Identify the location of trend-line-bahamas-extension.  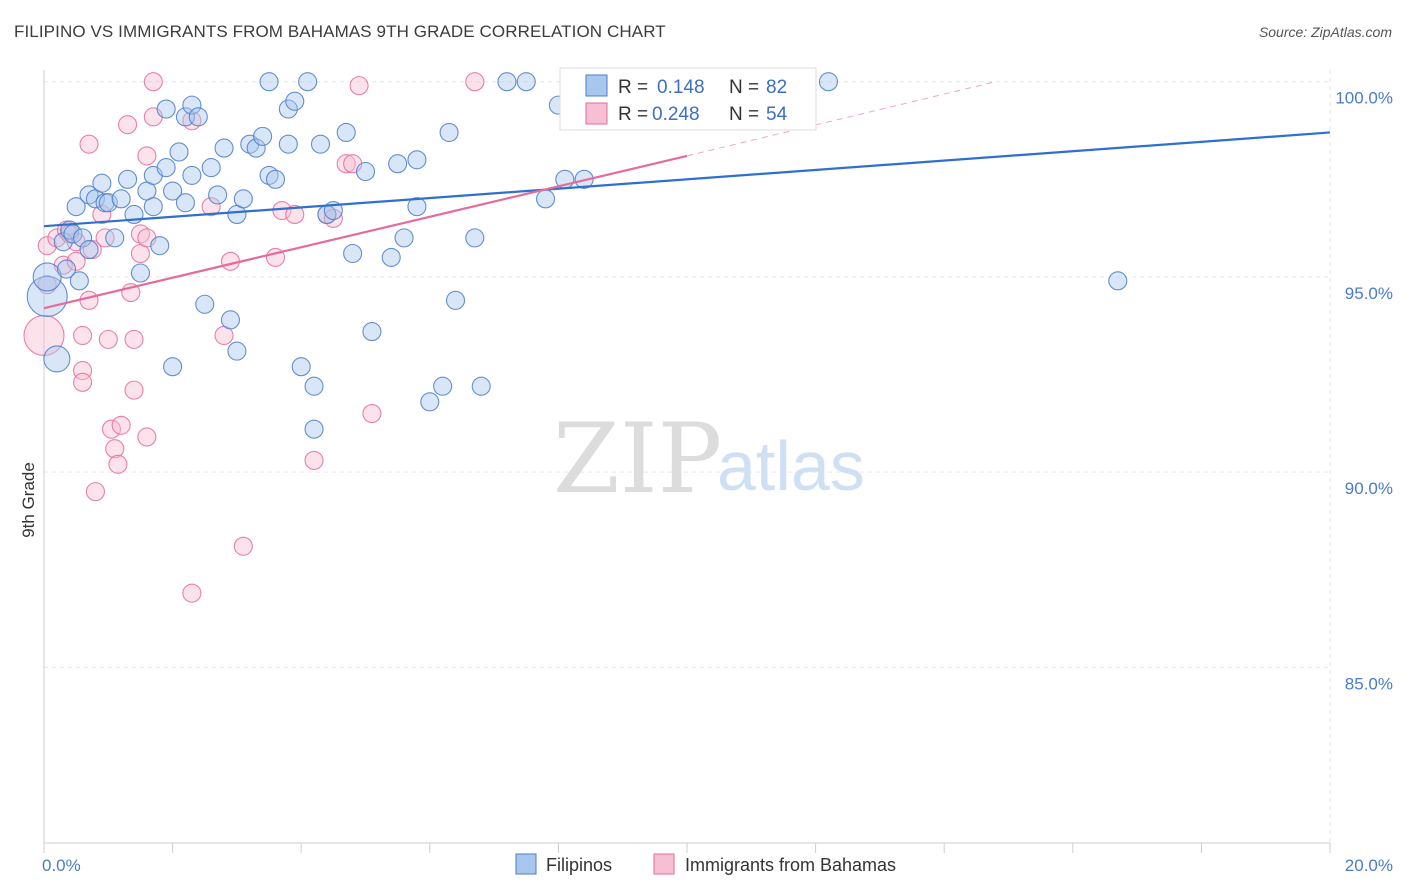
(841, 119).